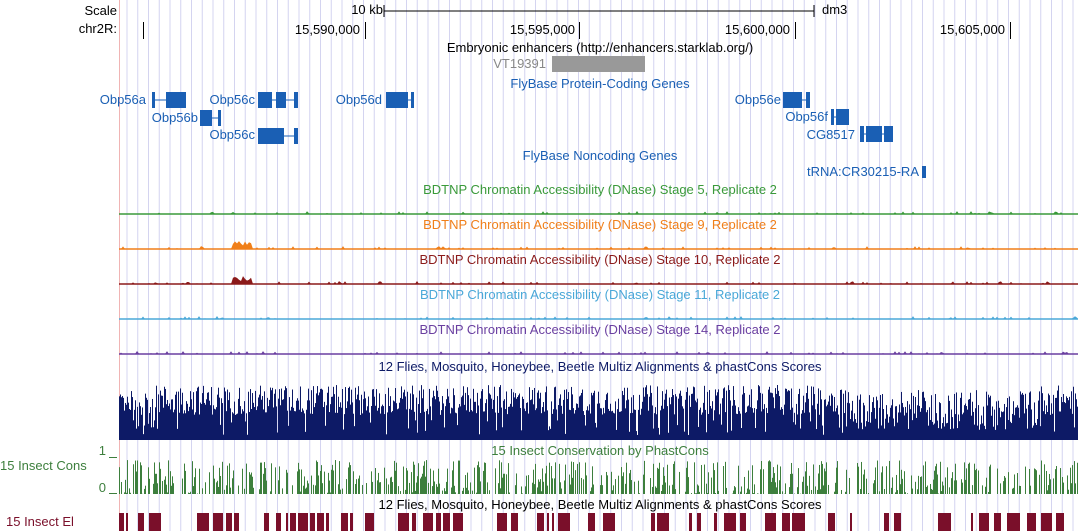  Describe the element at coordinates (600, 155) in the screenshot. I see `noncoding-genes-track-title: FlyBase Noncoding Genes` at that location.